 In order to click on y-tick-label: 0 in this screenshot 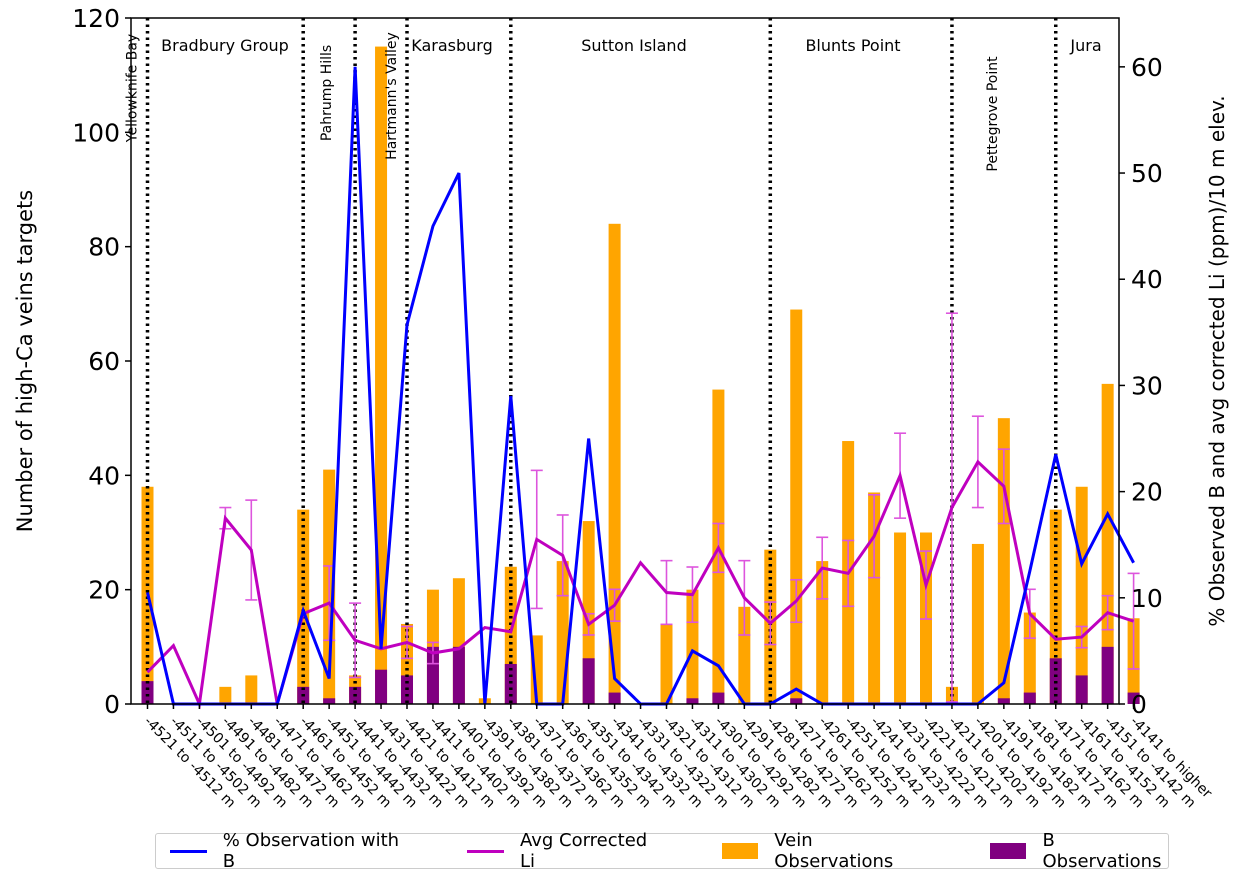, I will do `click(112, 704)`.